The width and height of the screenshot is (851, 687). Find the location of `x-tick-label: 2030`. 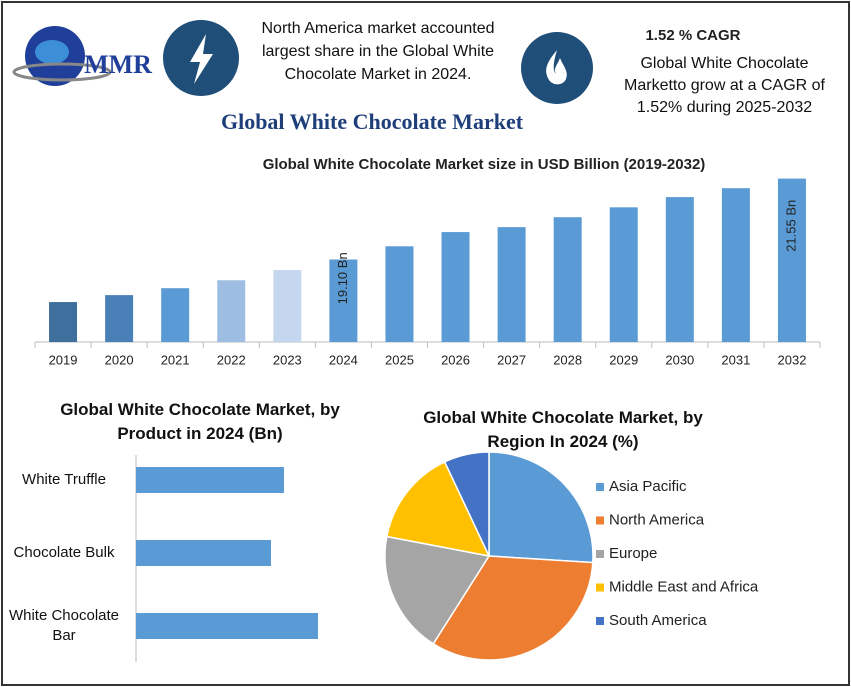

x-tick-label: 2030 is located at coordinates (679, 359).